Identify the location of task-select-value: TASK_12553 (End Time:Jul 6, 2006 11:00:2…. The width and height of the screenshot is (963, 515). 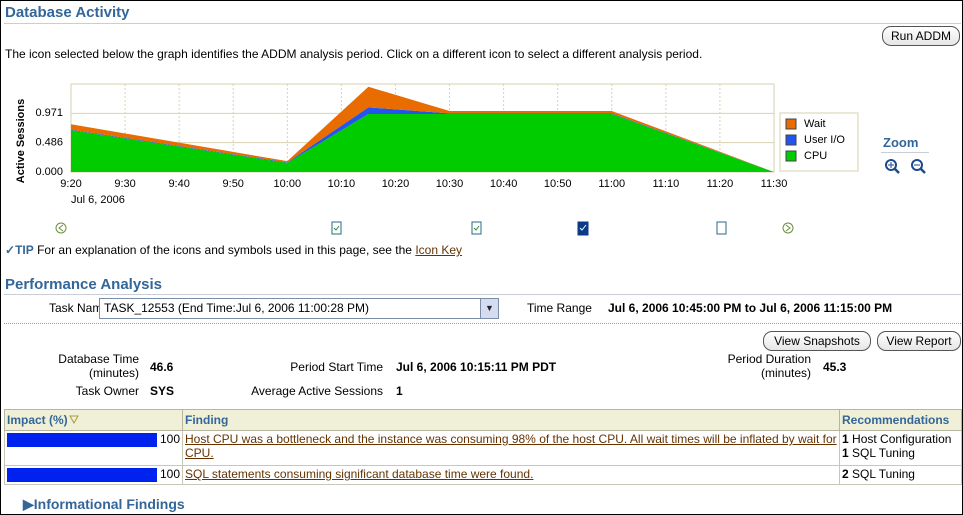
(237, 308).